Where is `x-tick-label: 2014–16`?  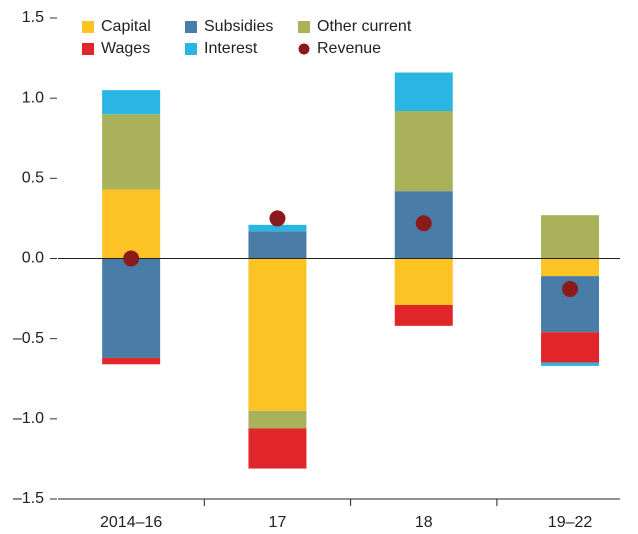
x-tick-label: 2014–16 is located at coordinates (131, 522).